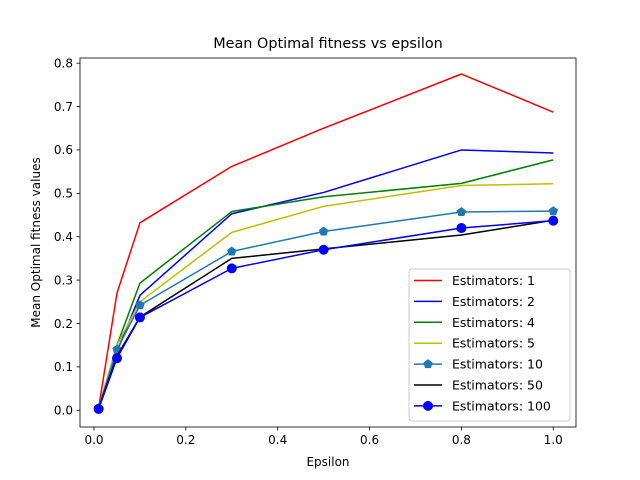 The image size is (640, 480). I want to click on y-tick-label-6: 0.6, so click(63, 150).